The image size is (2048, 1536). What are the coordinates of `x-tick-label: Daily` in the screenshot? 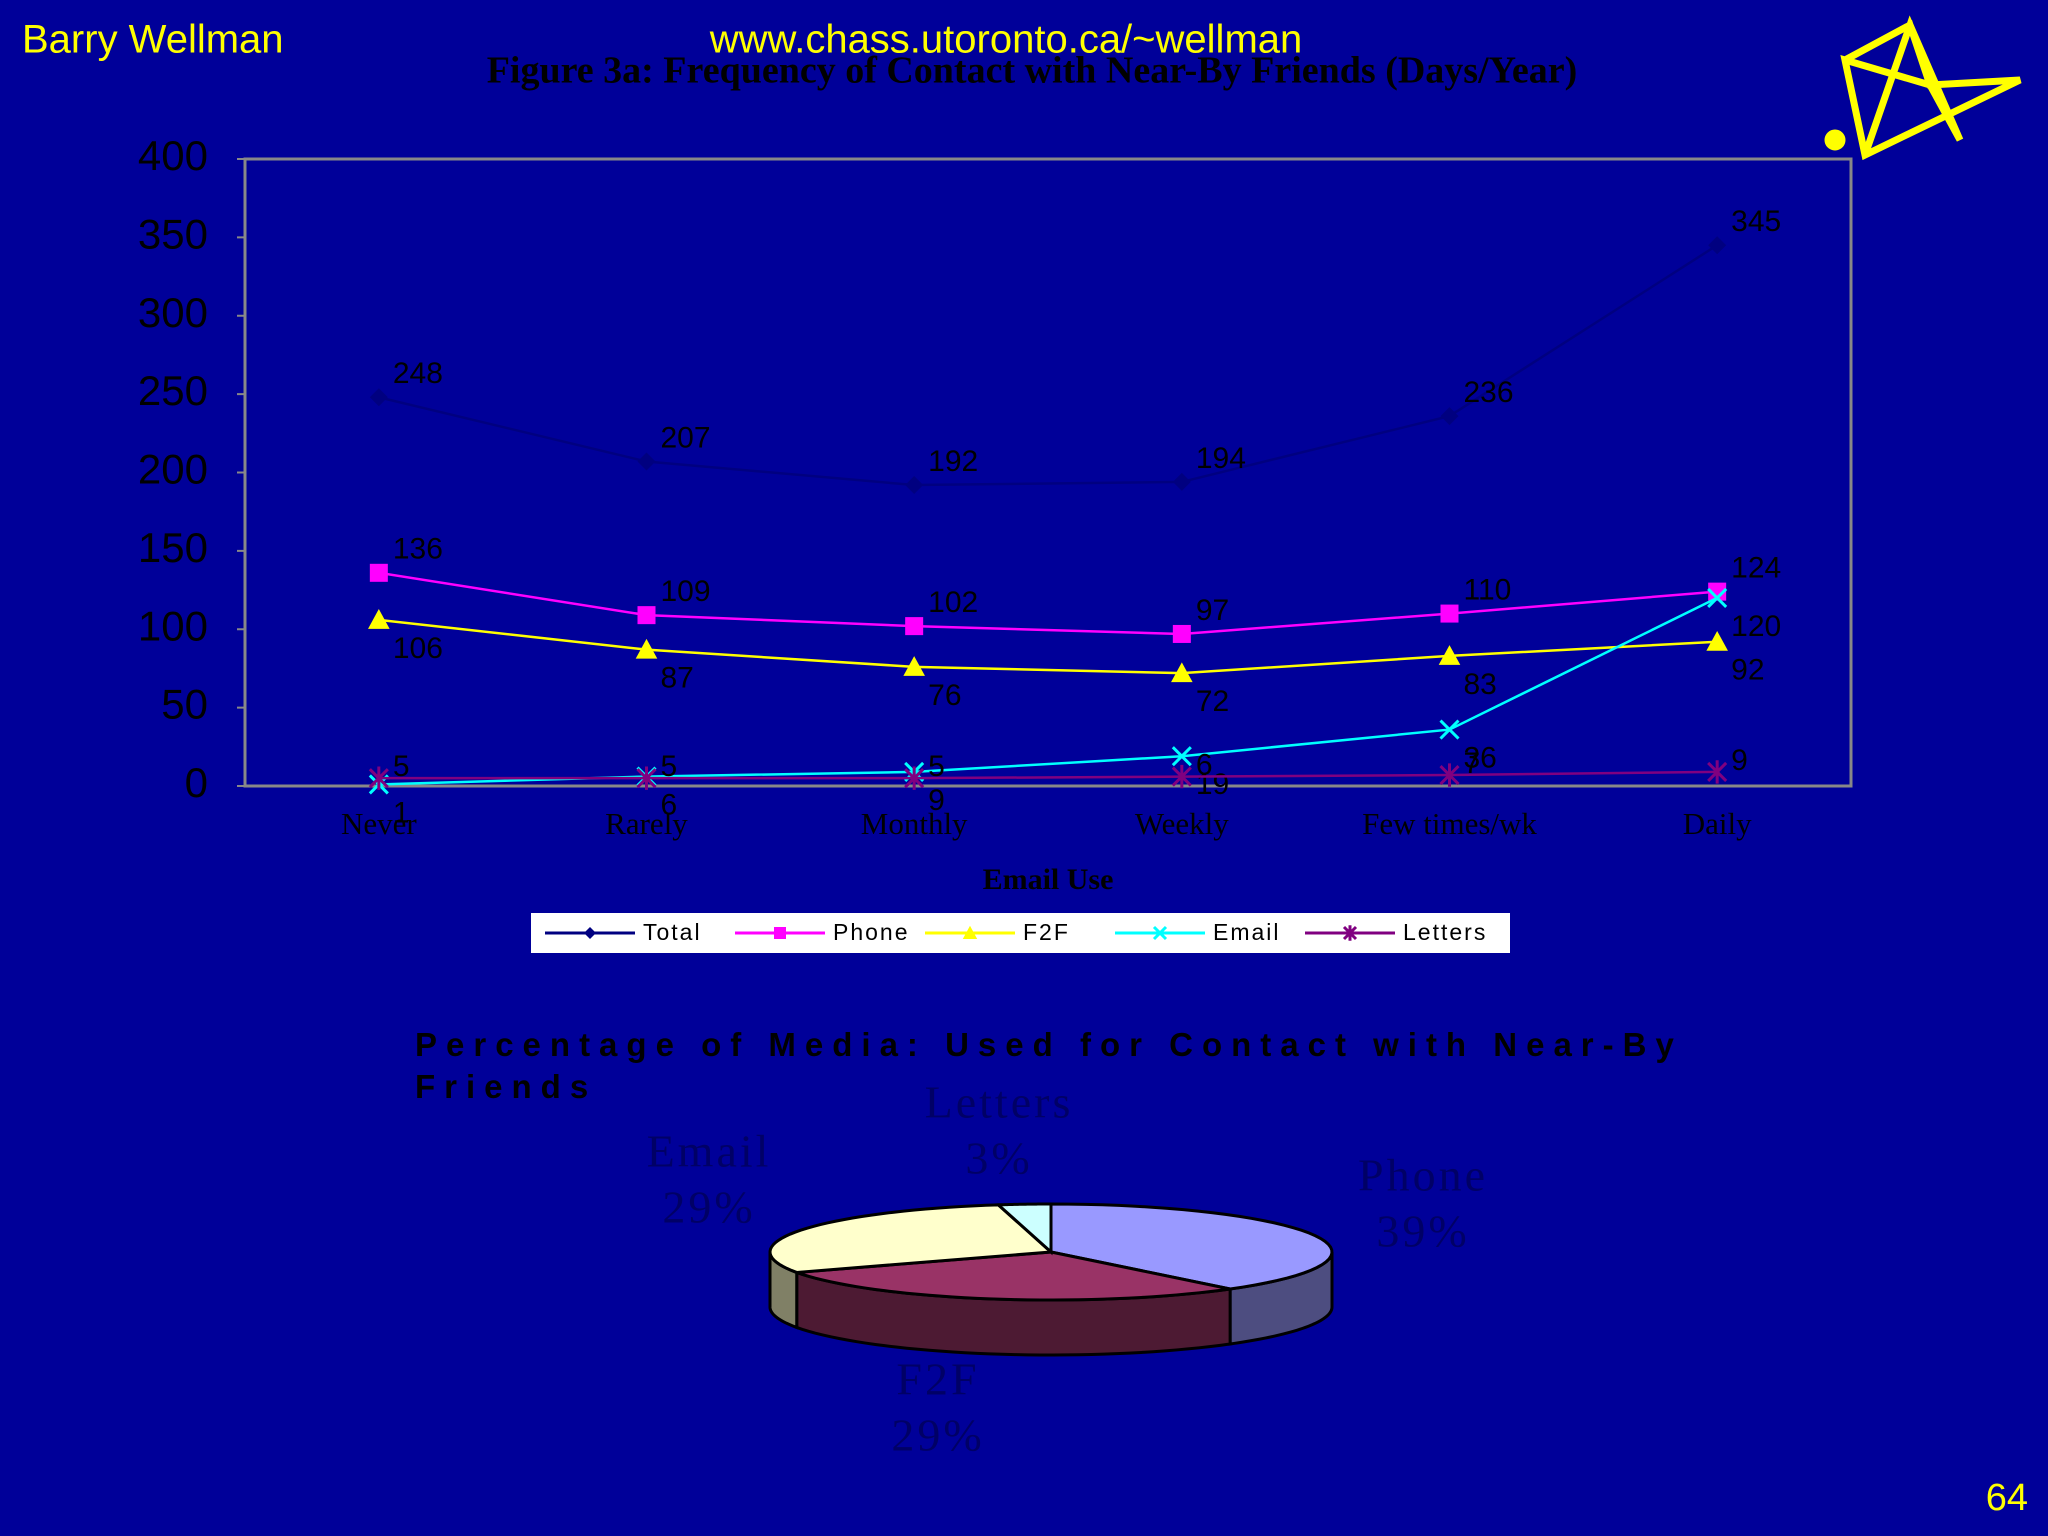 It's located at (1717, 823).